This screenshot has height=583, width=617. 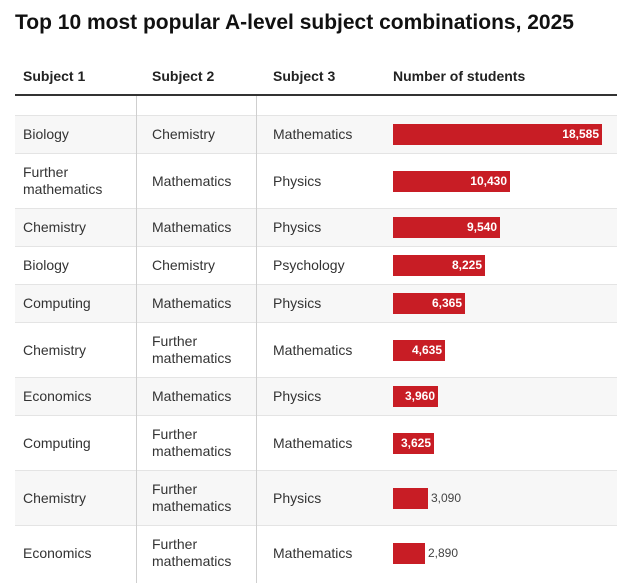 What do you see at coordinates (316, 95) in the screenshot?
I see `header-divider` at bounding box center [316, 95].